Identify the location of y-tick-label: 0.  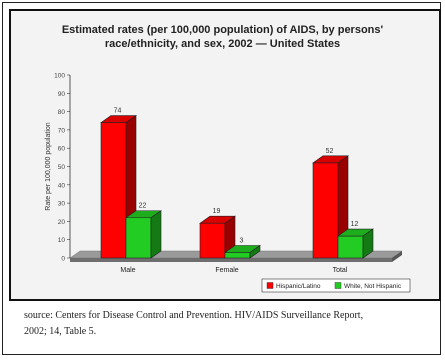
(63, 259).